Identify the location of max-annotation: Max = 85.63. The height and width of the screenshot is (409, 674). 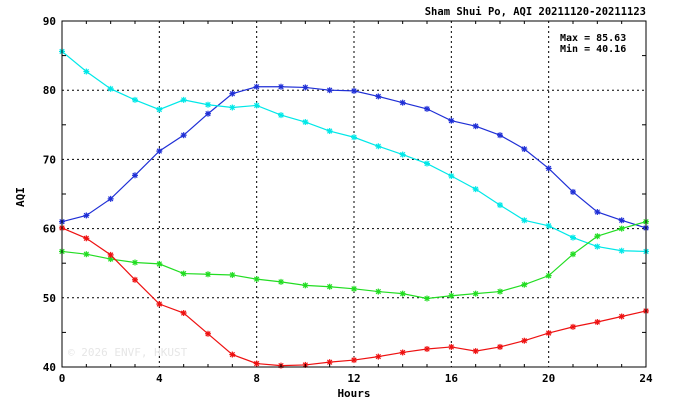
(593, 38).